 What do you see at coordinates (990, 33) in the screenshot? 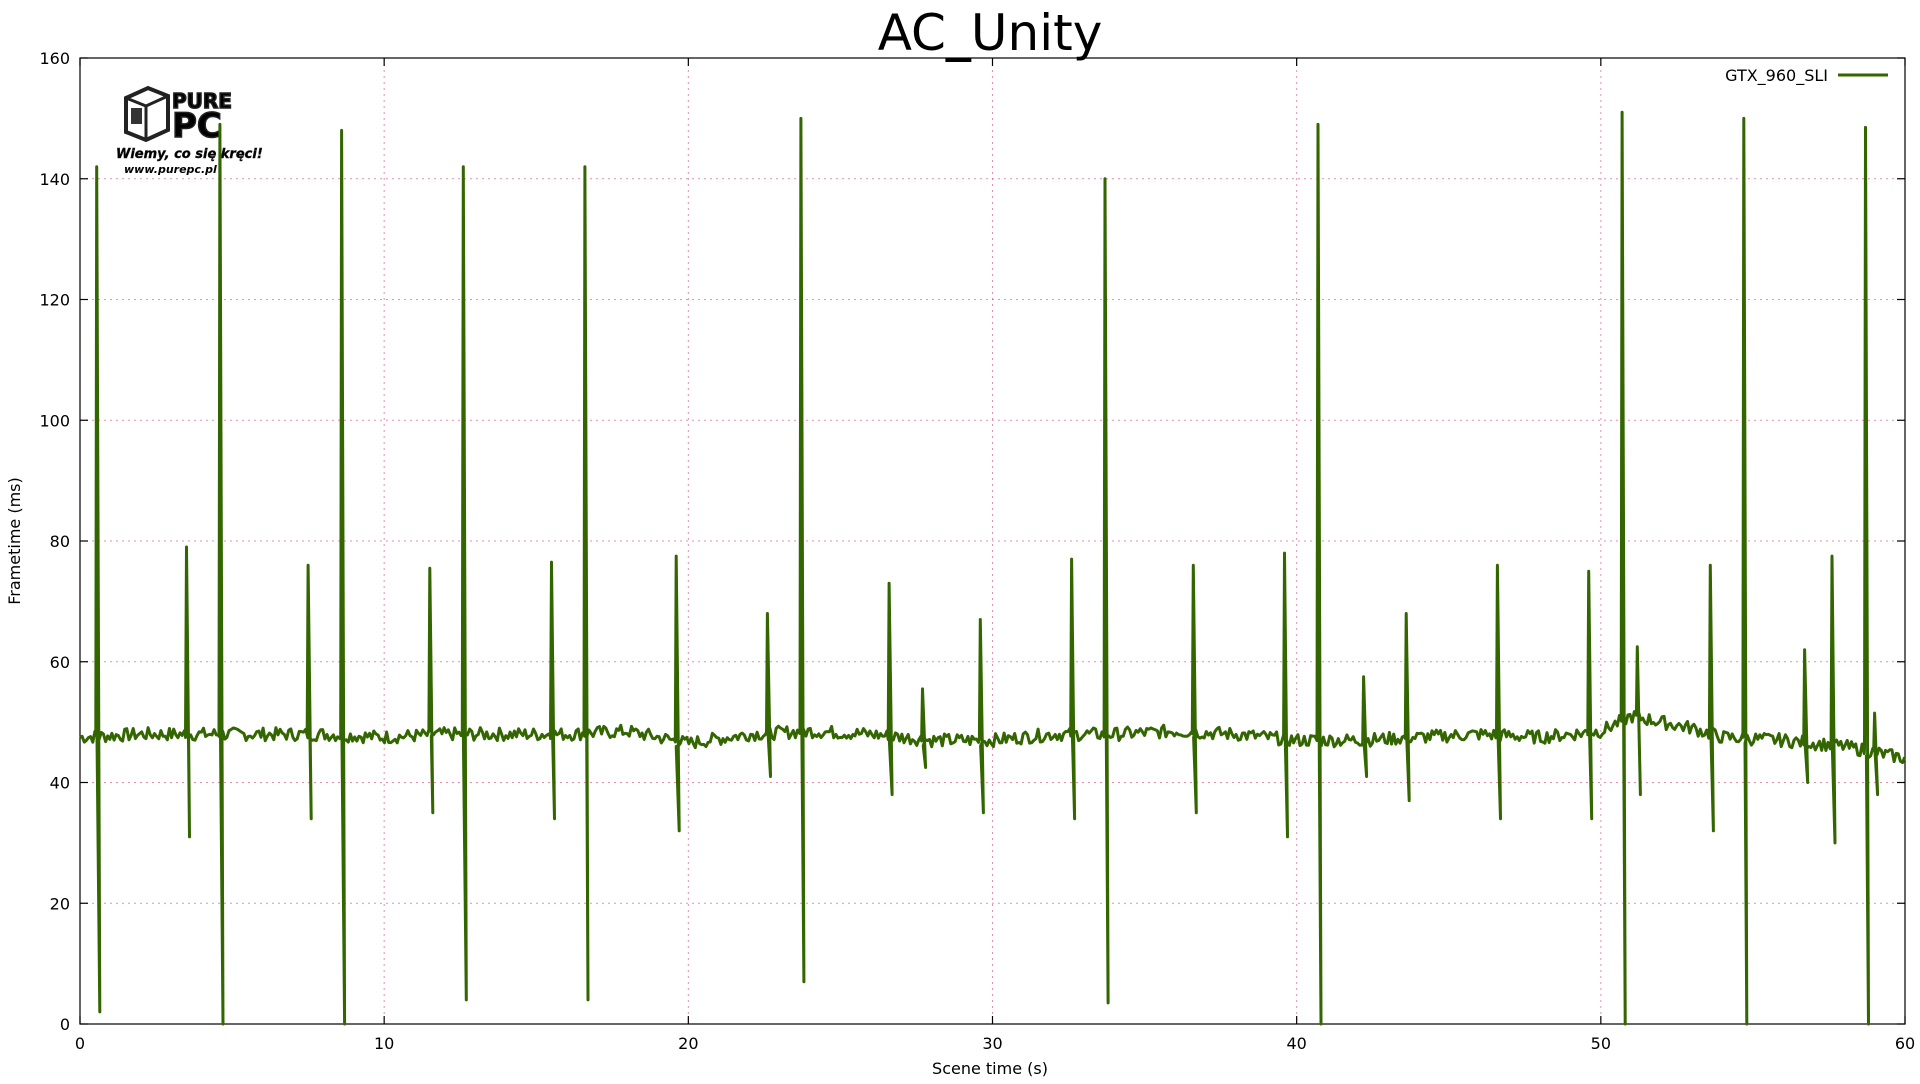
I see `chart-title: AC_Unity` at bounding box center [990, 33].